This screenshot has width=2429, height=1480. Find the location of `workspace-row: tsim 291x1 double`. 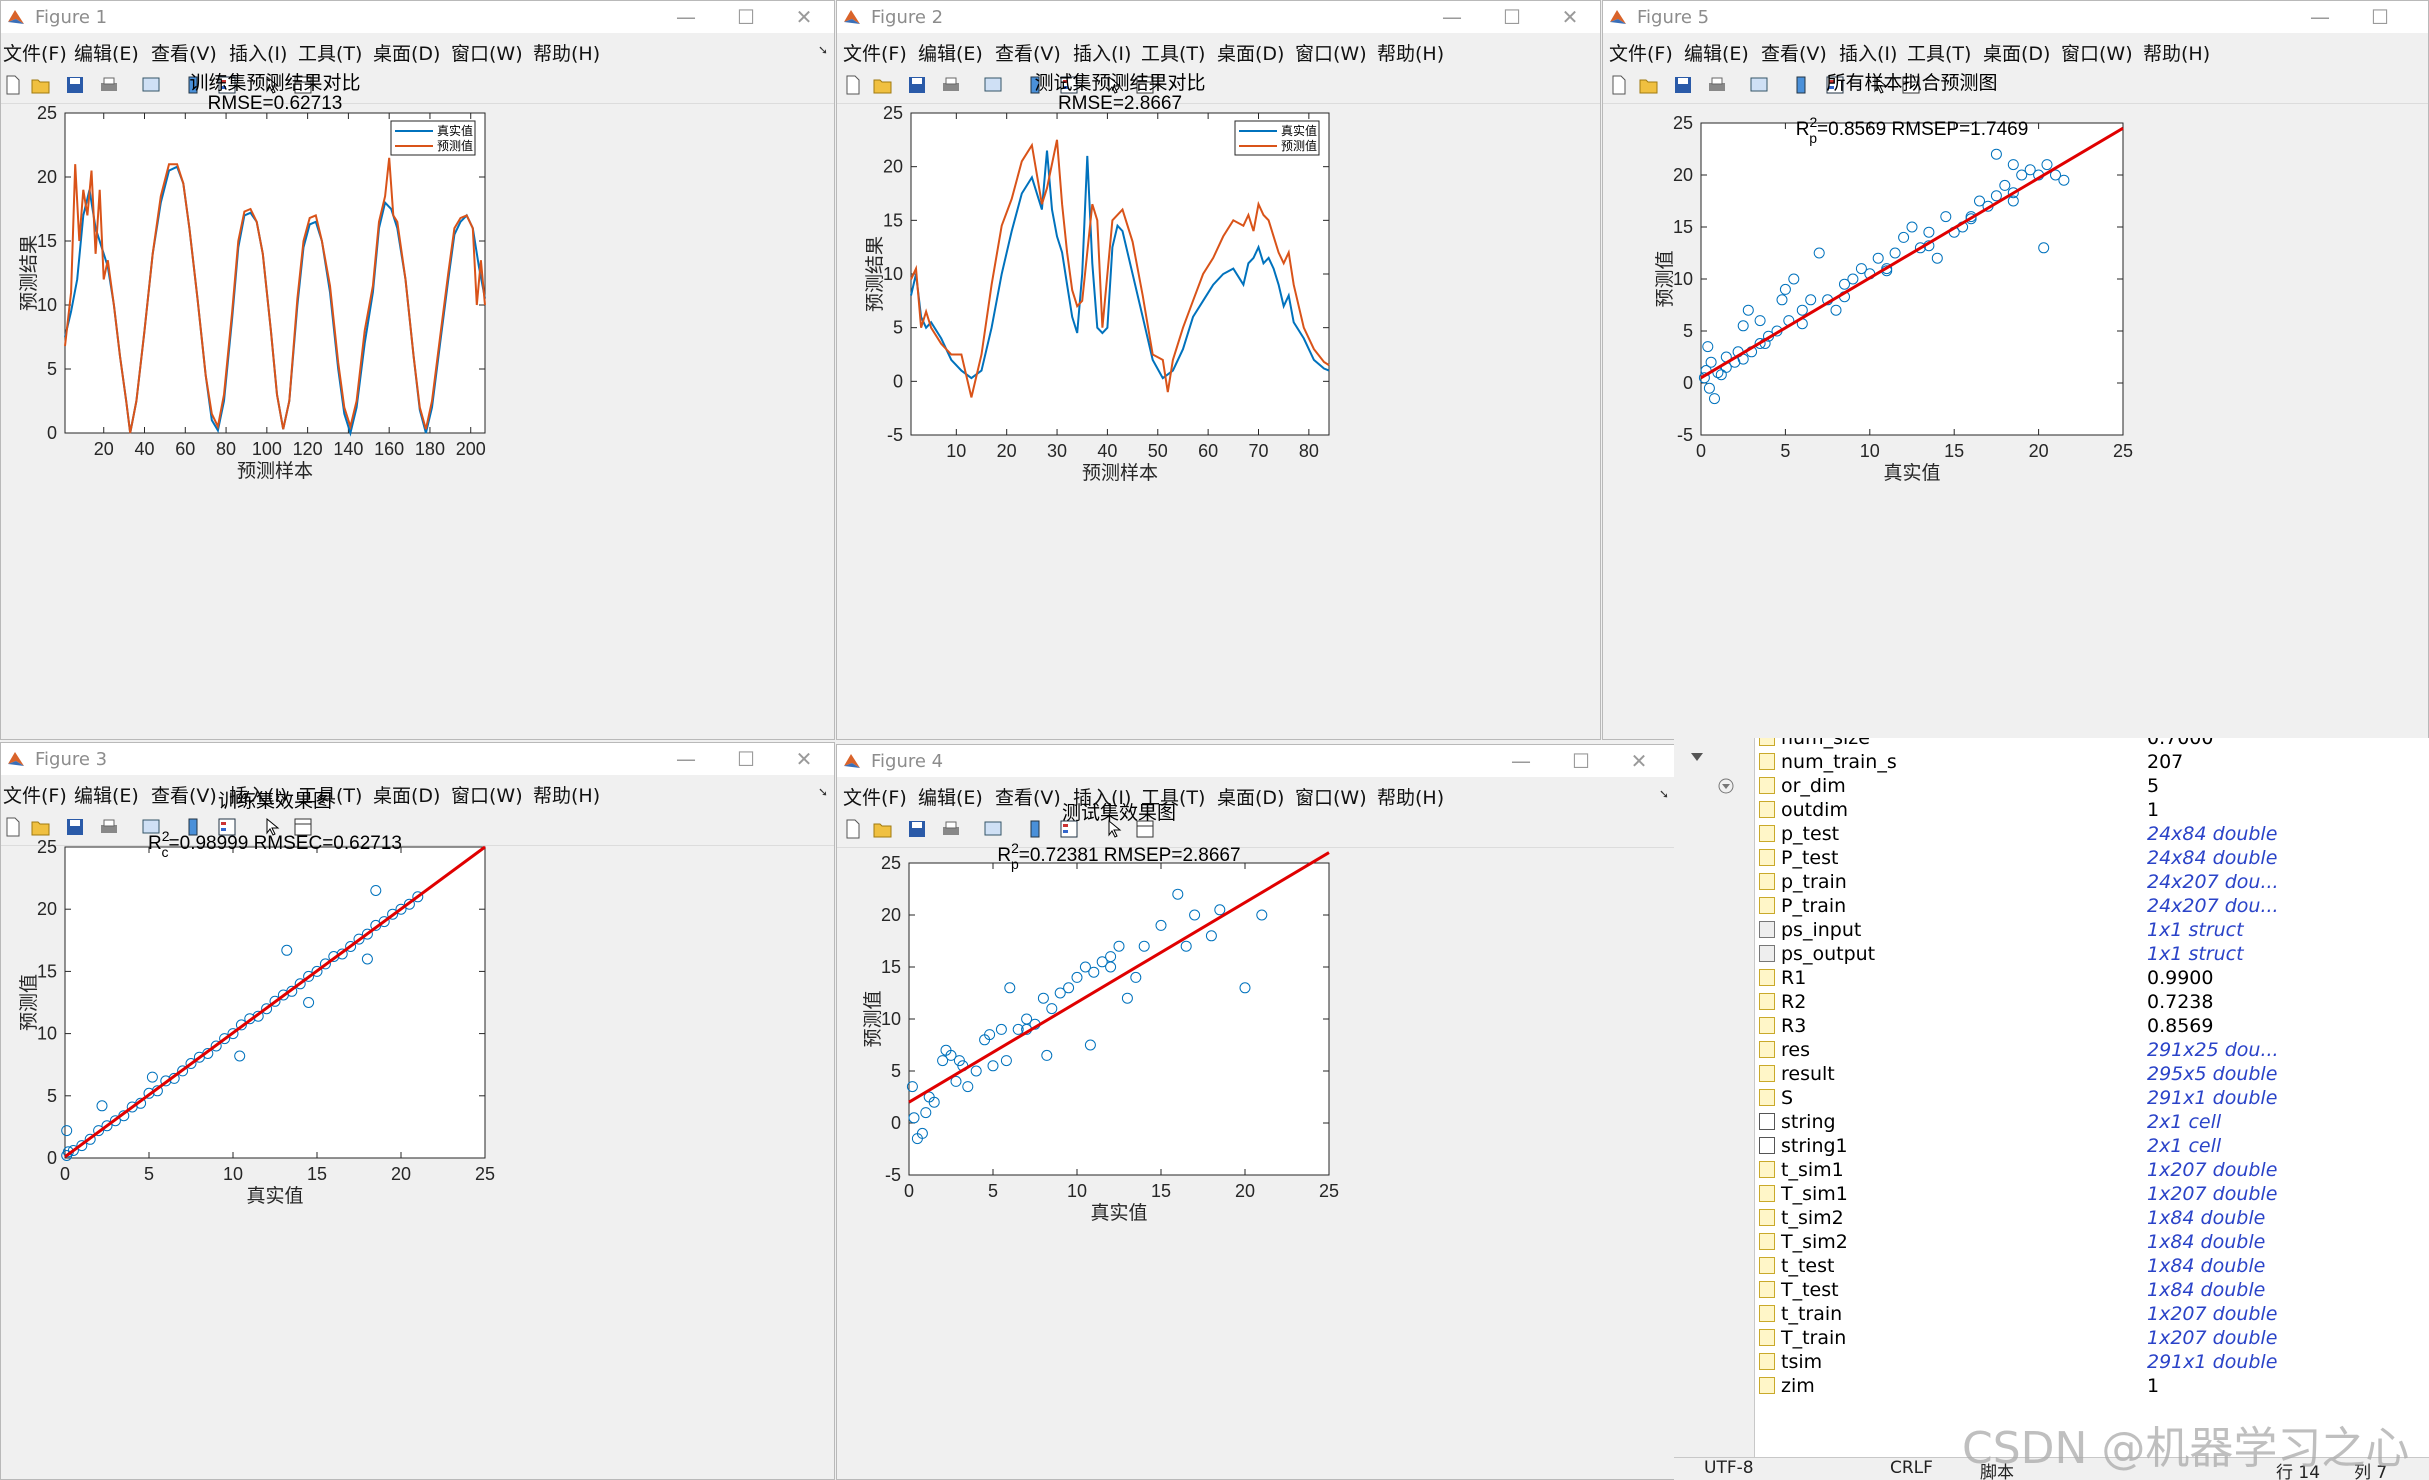

workspace-row: tsim 291x1 double is located at coordinates (2085, 1362).